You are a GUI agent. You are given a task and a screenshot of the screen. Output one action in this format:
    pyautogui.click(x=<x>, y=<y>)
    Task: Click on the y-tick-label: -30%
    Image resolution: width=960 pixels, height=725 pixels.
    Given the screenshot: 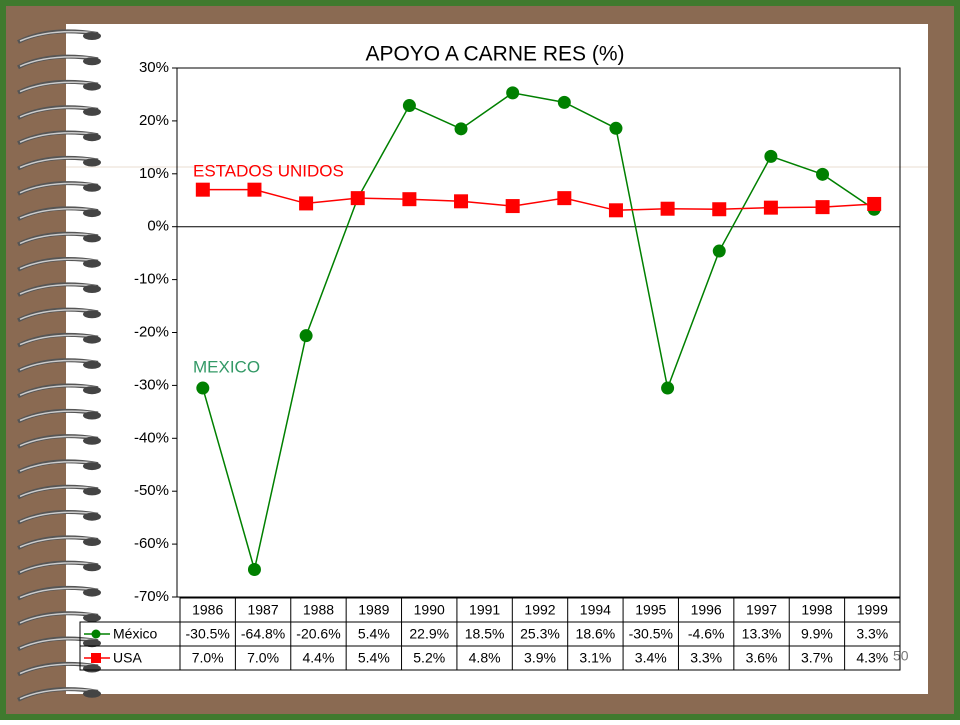 What is the action you would take?
    pyautogui.click(x=151, y=384)
    